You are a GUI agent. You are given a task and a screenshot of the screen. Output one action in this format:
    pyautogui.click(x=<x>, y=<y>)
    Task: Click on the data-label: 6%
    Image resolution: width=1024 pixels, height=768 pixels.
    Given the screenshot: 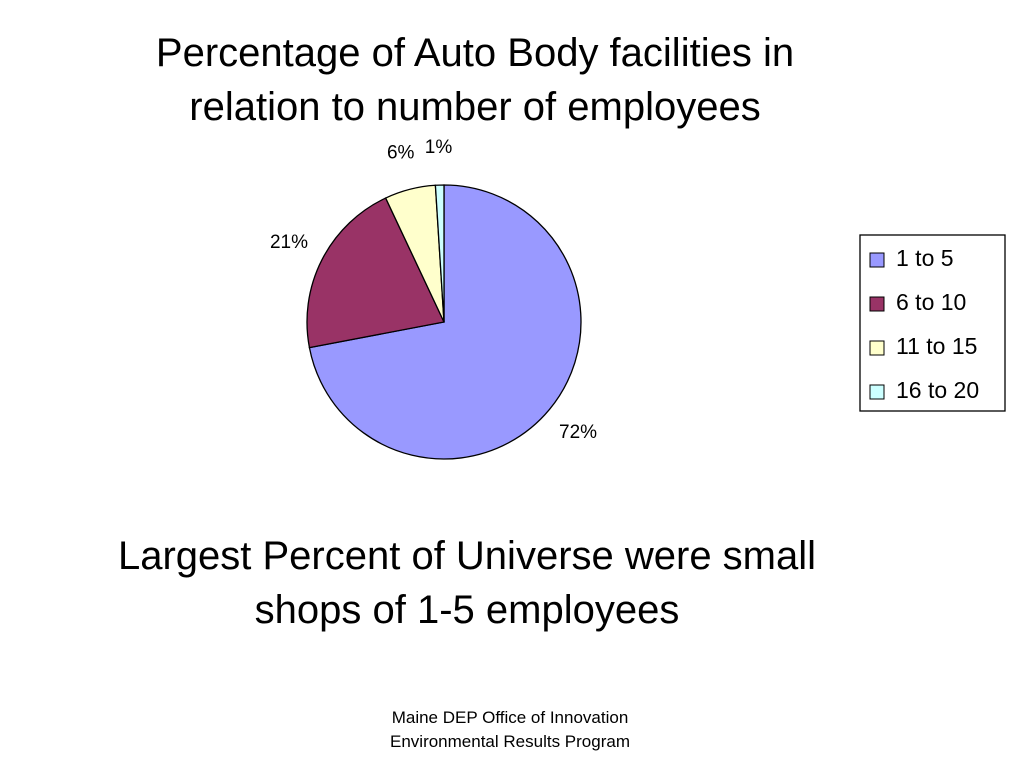 What is the action you would take?
    pyautogui.click(x=401, y=152)
    